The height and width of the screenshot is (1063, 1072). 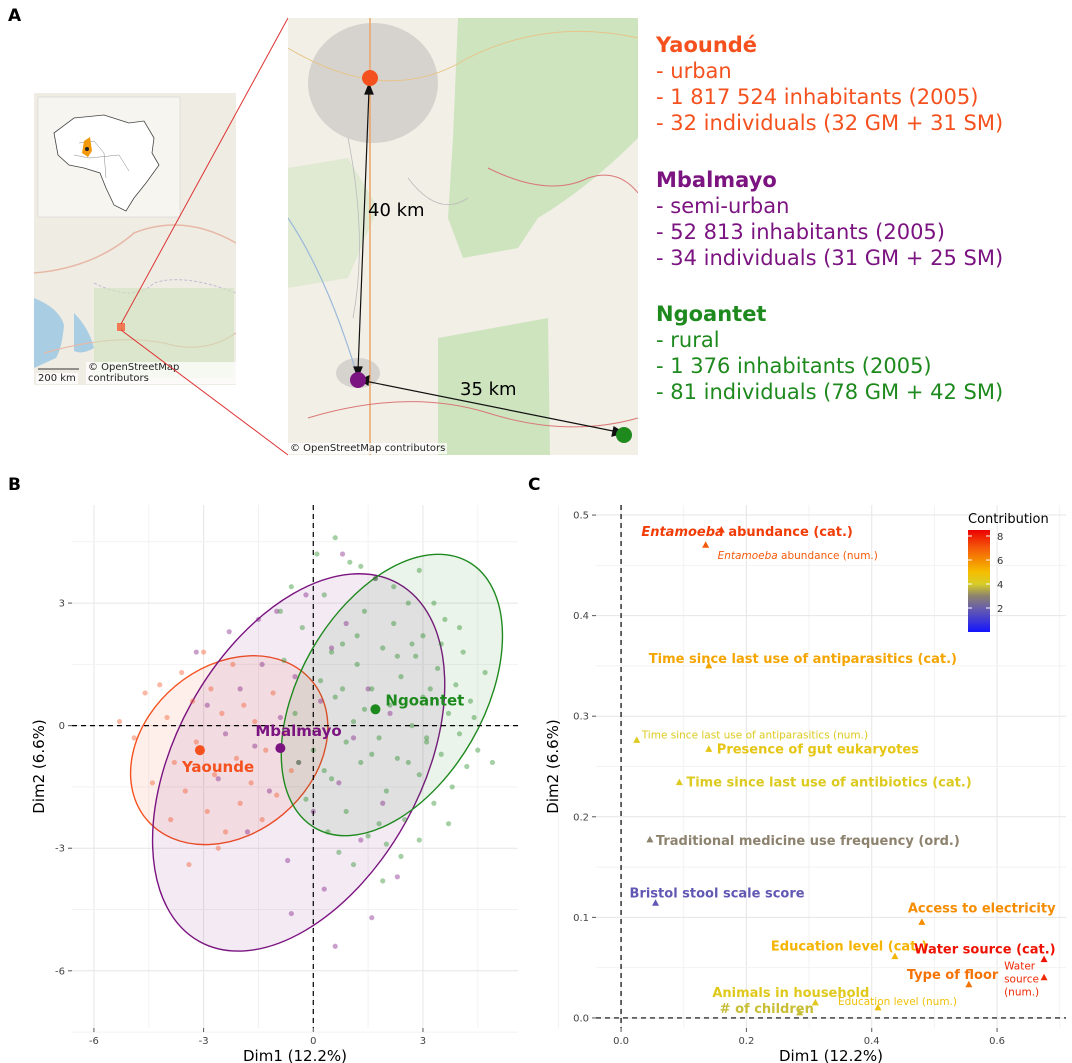 What do you see at coordinates (581, 717) in the screenshot?
I see `y-tick-label: 0.3` at bounding box center [581, 717].